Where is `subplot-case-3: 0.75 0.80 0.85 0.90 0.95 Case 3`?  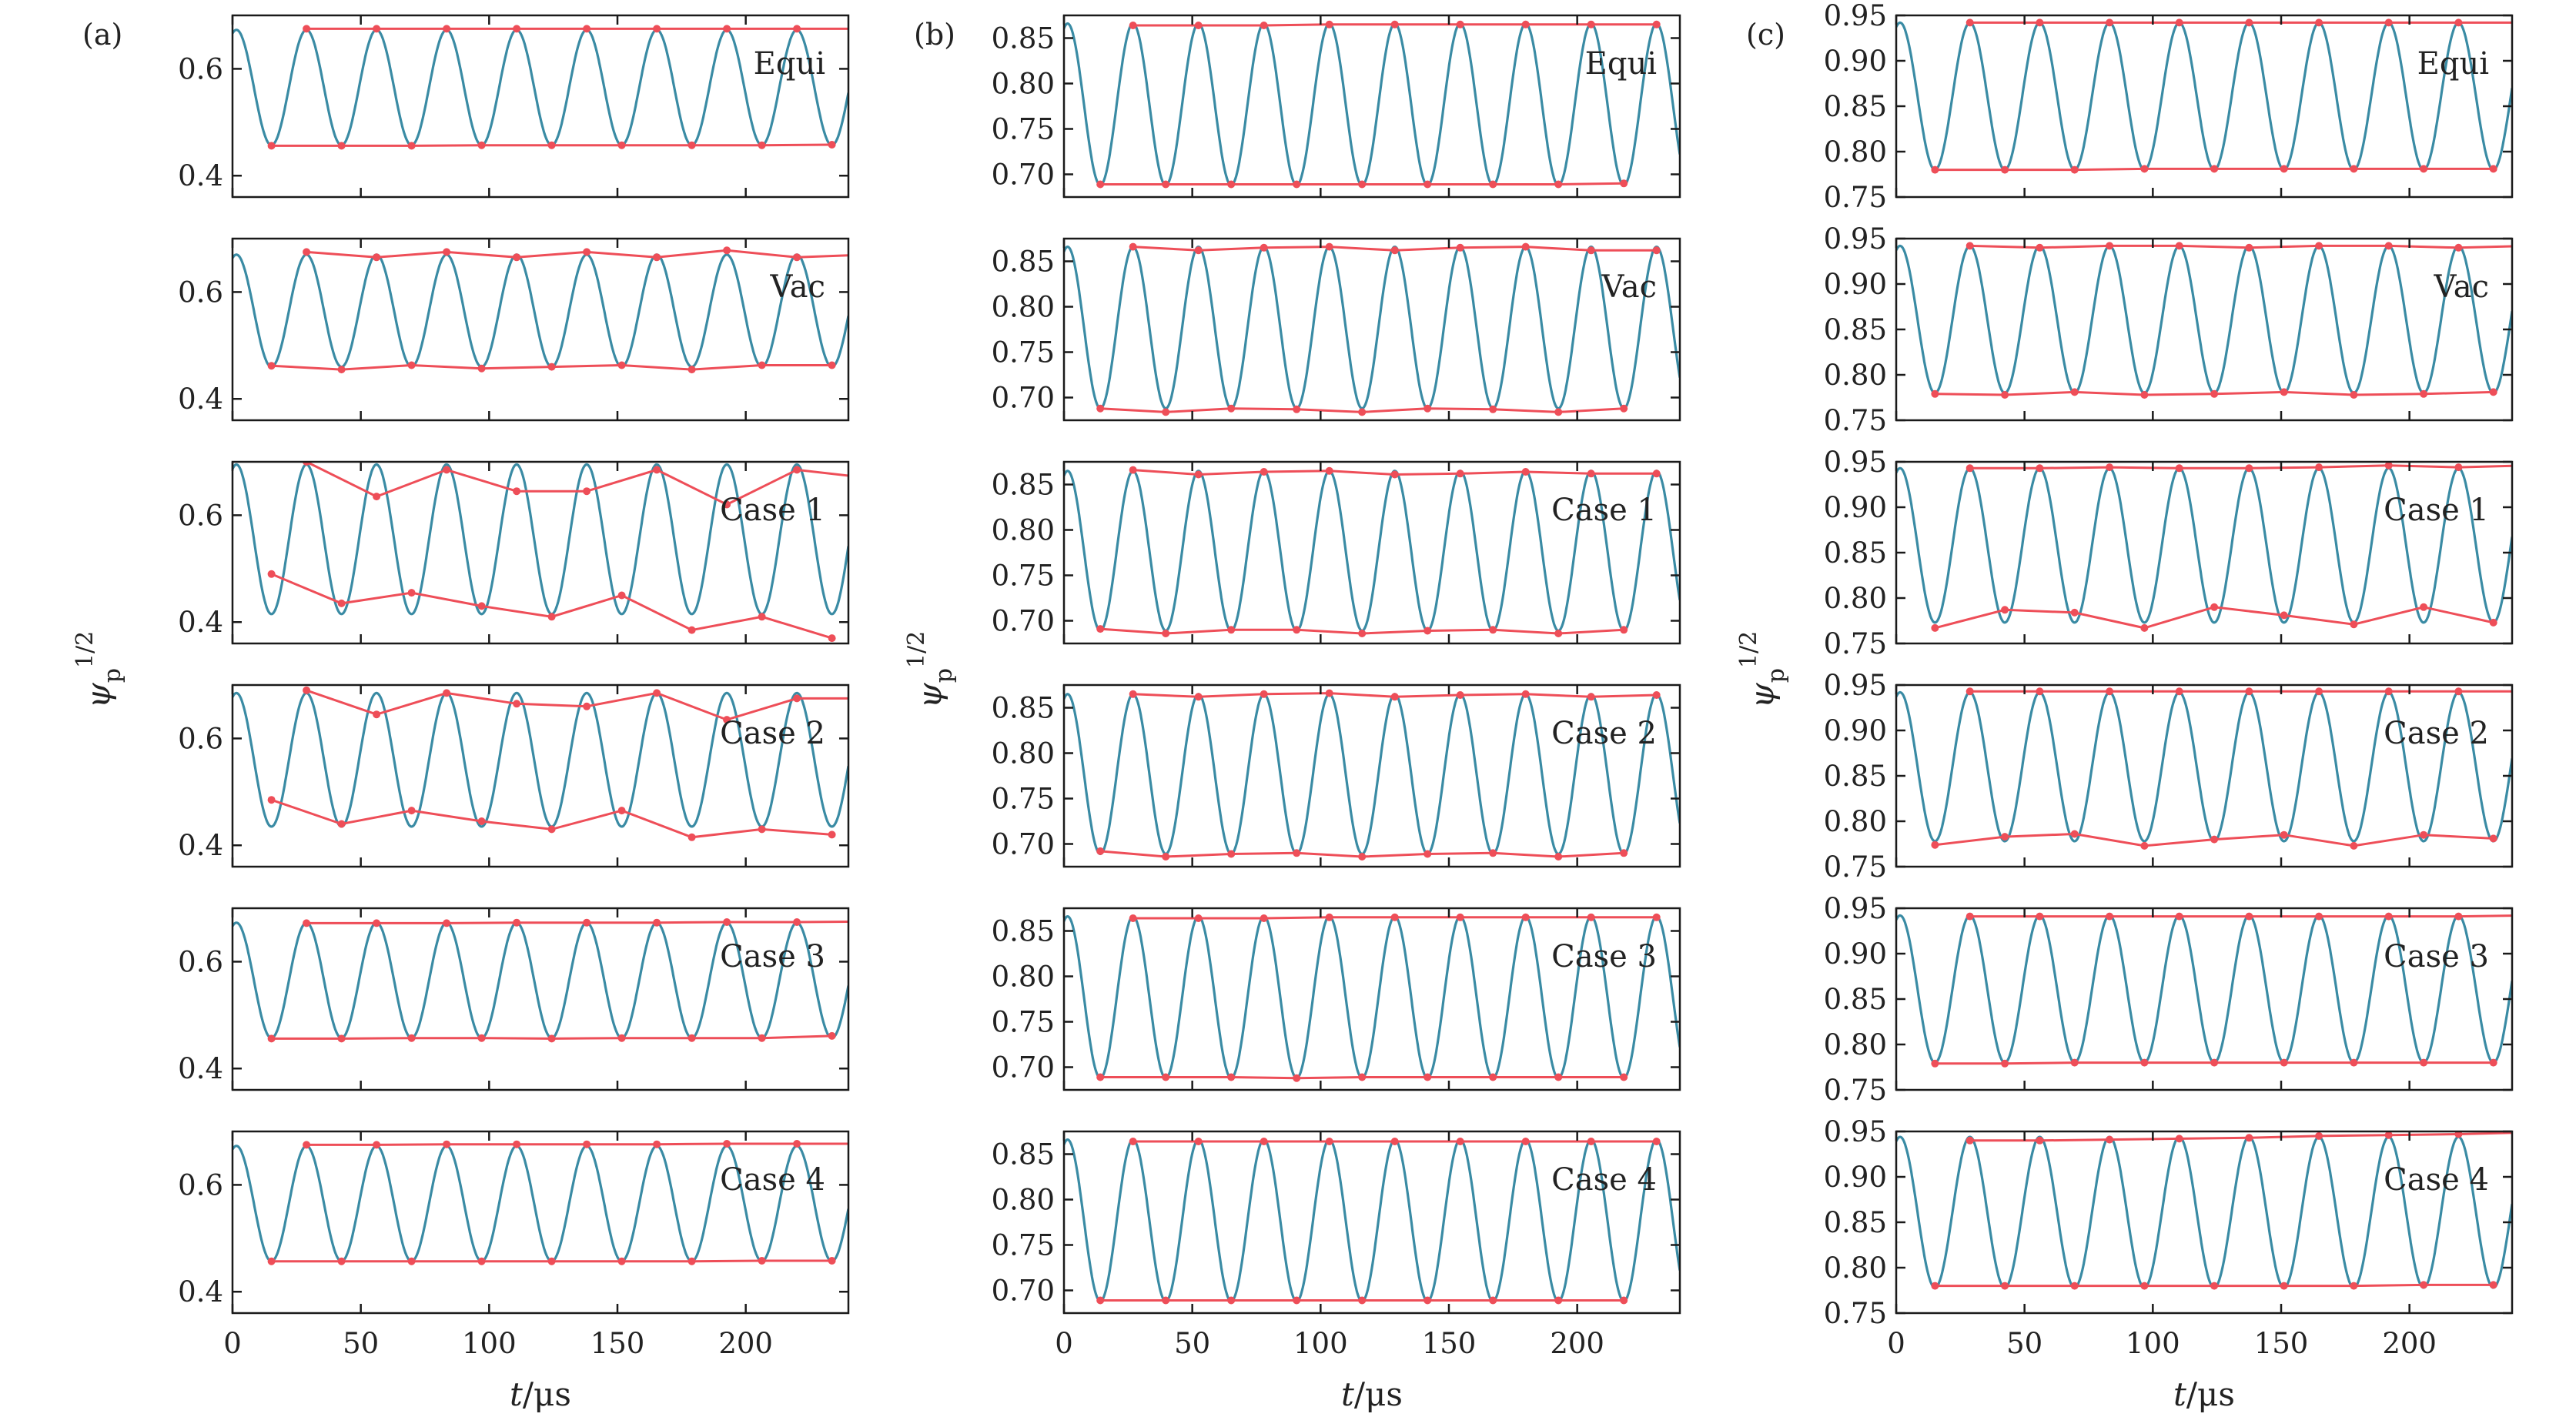 subplot-case-3: 0.75 0.80 0.85 0.90 0.95 Case 3 is located at coordinates (2169, 999).